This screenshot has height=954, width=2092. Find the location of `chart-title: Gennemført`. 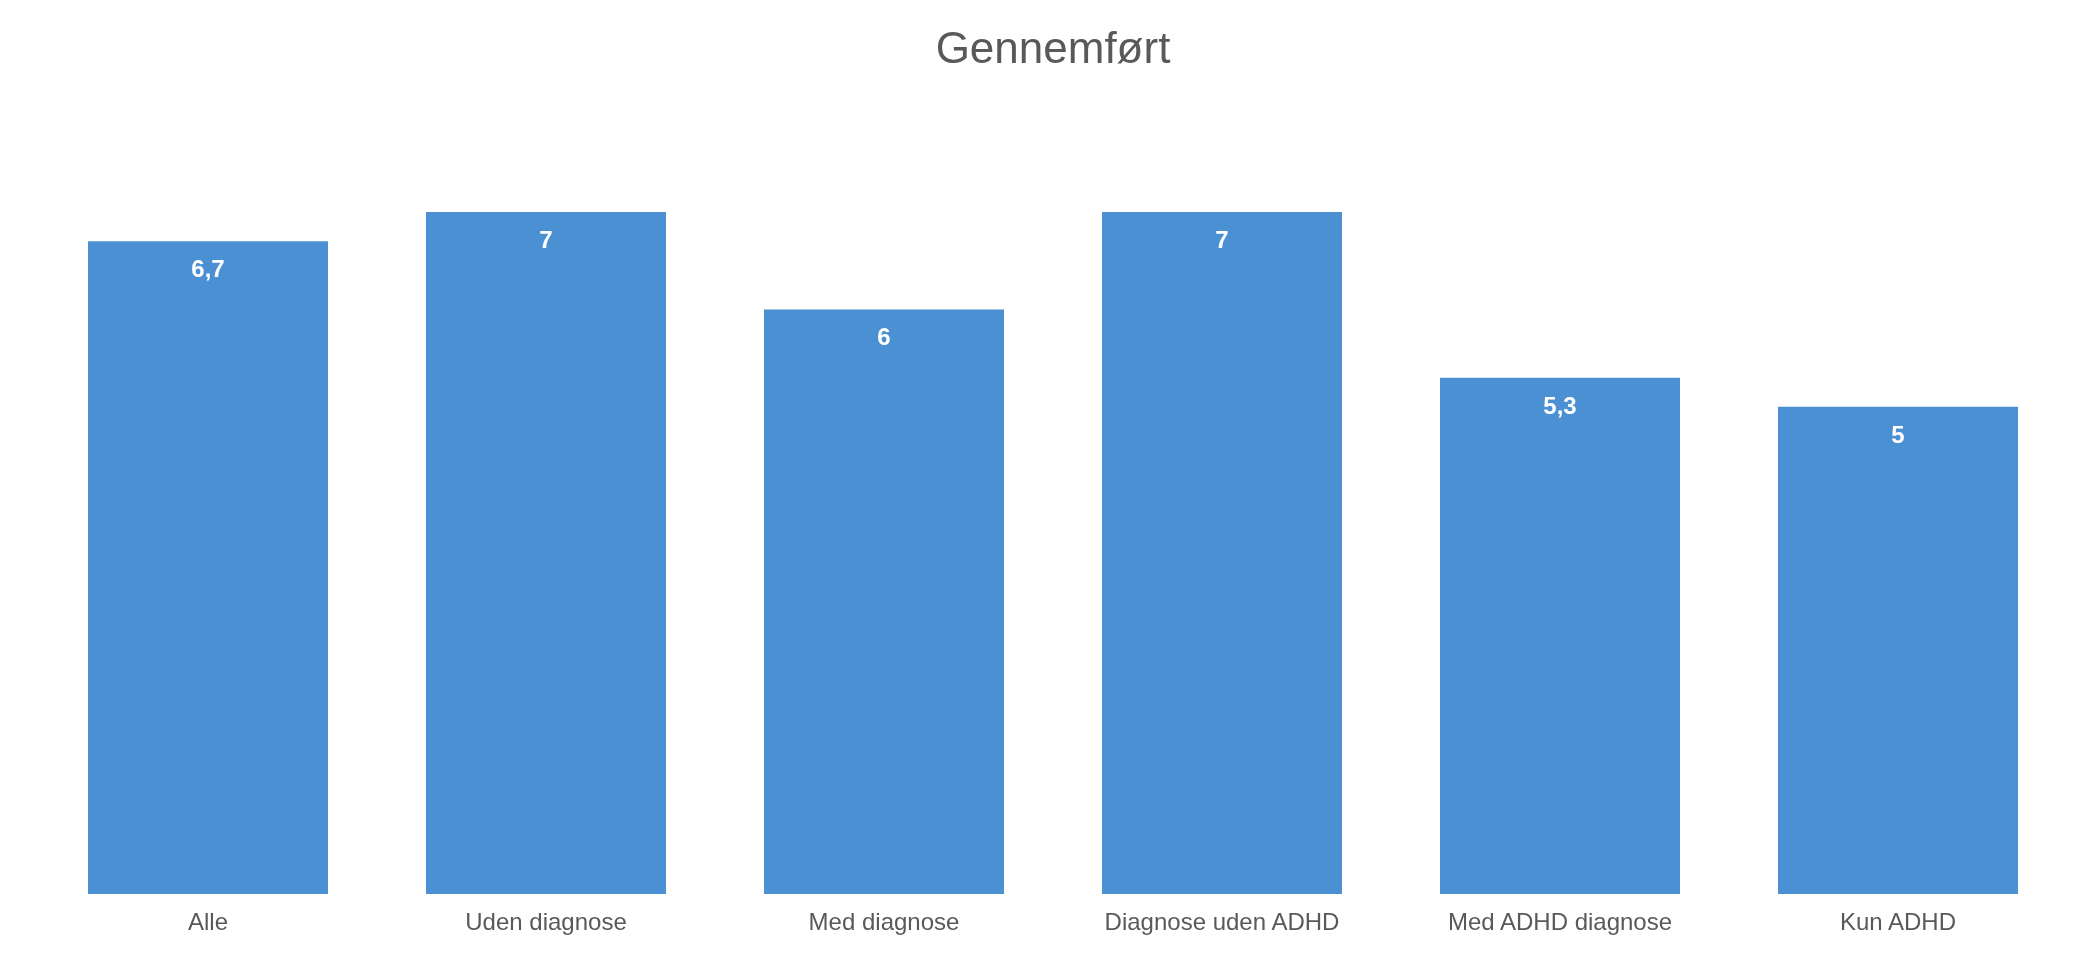

chart-title: Gennemført is located at coordinates (1053, 47).